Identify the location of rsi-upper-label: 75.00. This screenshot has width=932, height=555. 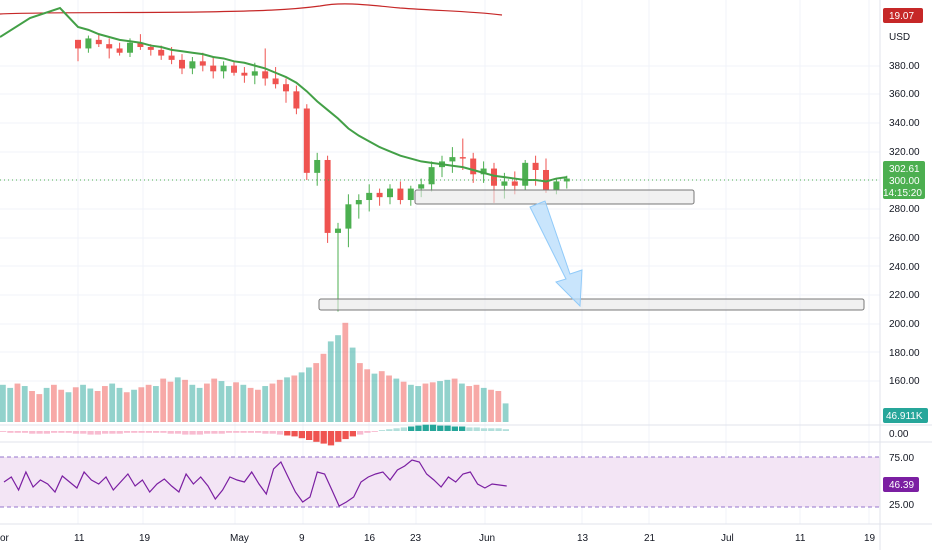
(901, 458).